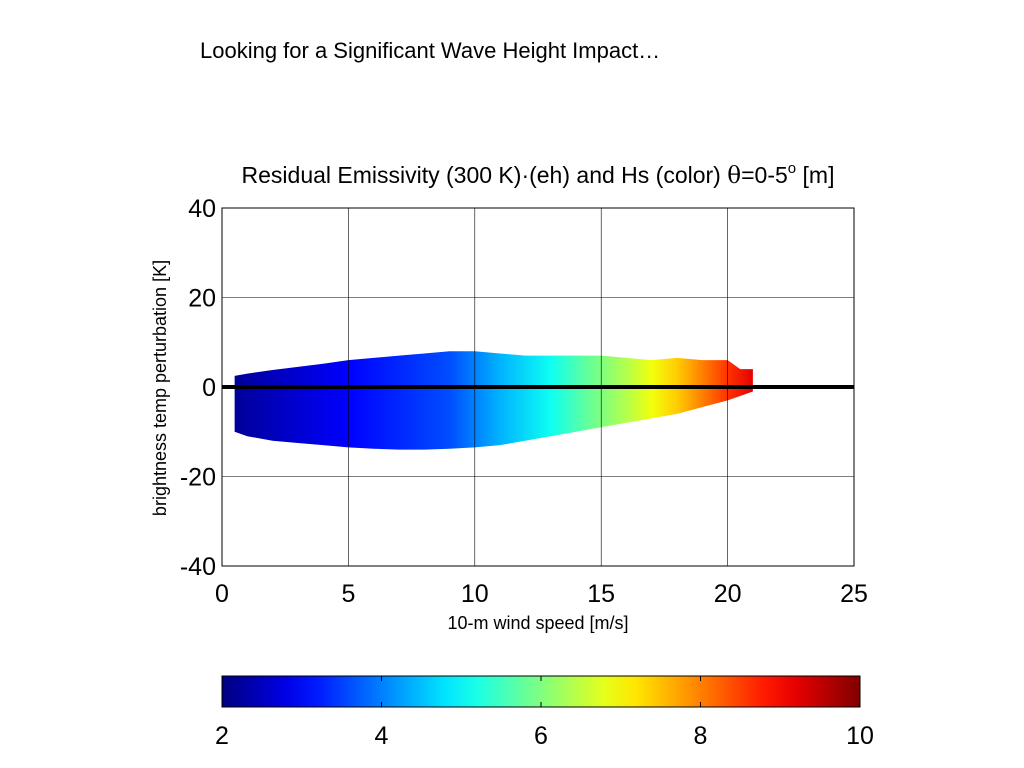  Describe the element at coordinates (222, 736) in the screenshot. I see `colorbar-tick-label: 2` at that location.